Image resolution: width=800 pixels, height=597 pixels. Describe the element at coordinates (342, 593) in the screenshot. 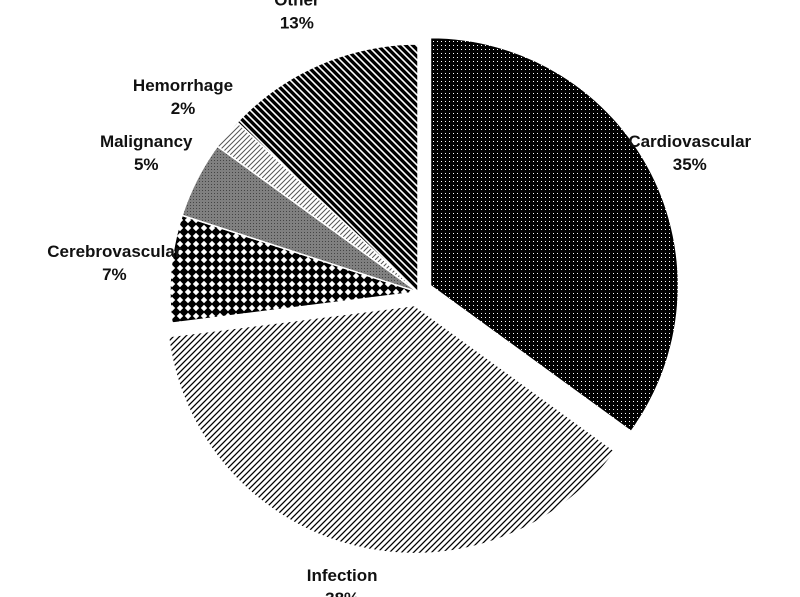

I see `slice-value-label: 38%` at that location.